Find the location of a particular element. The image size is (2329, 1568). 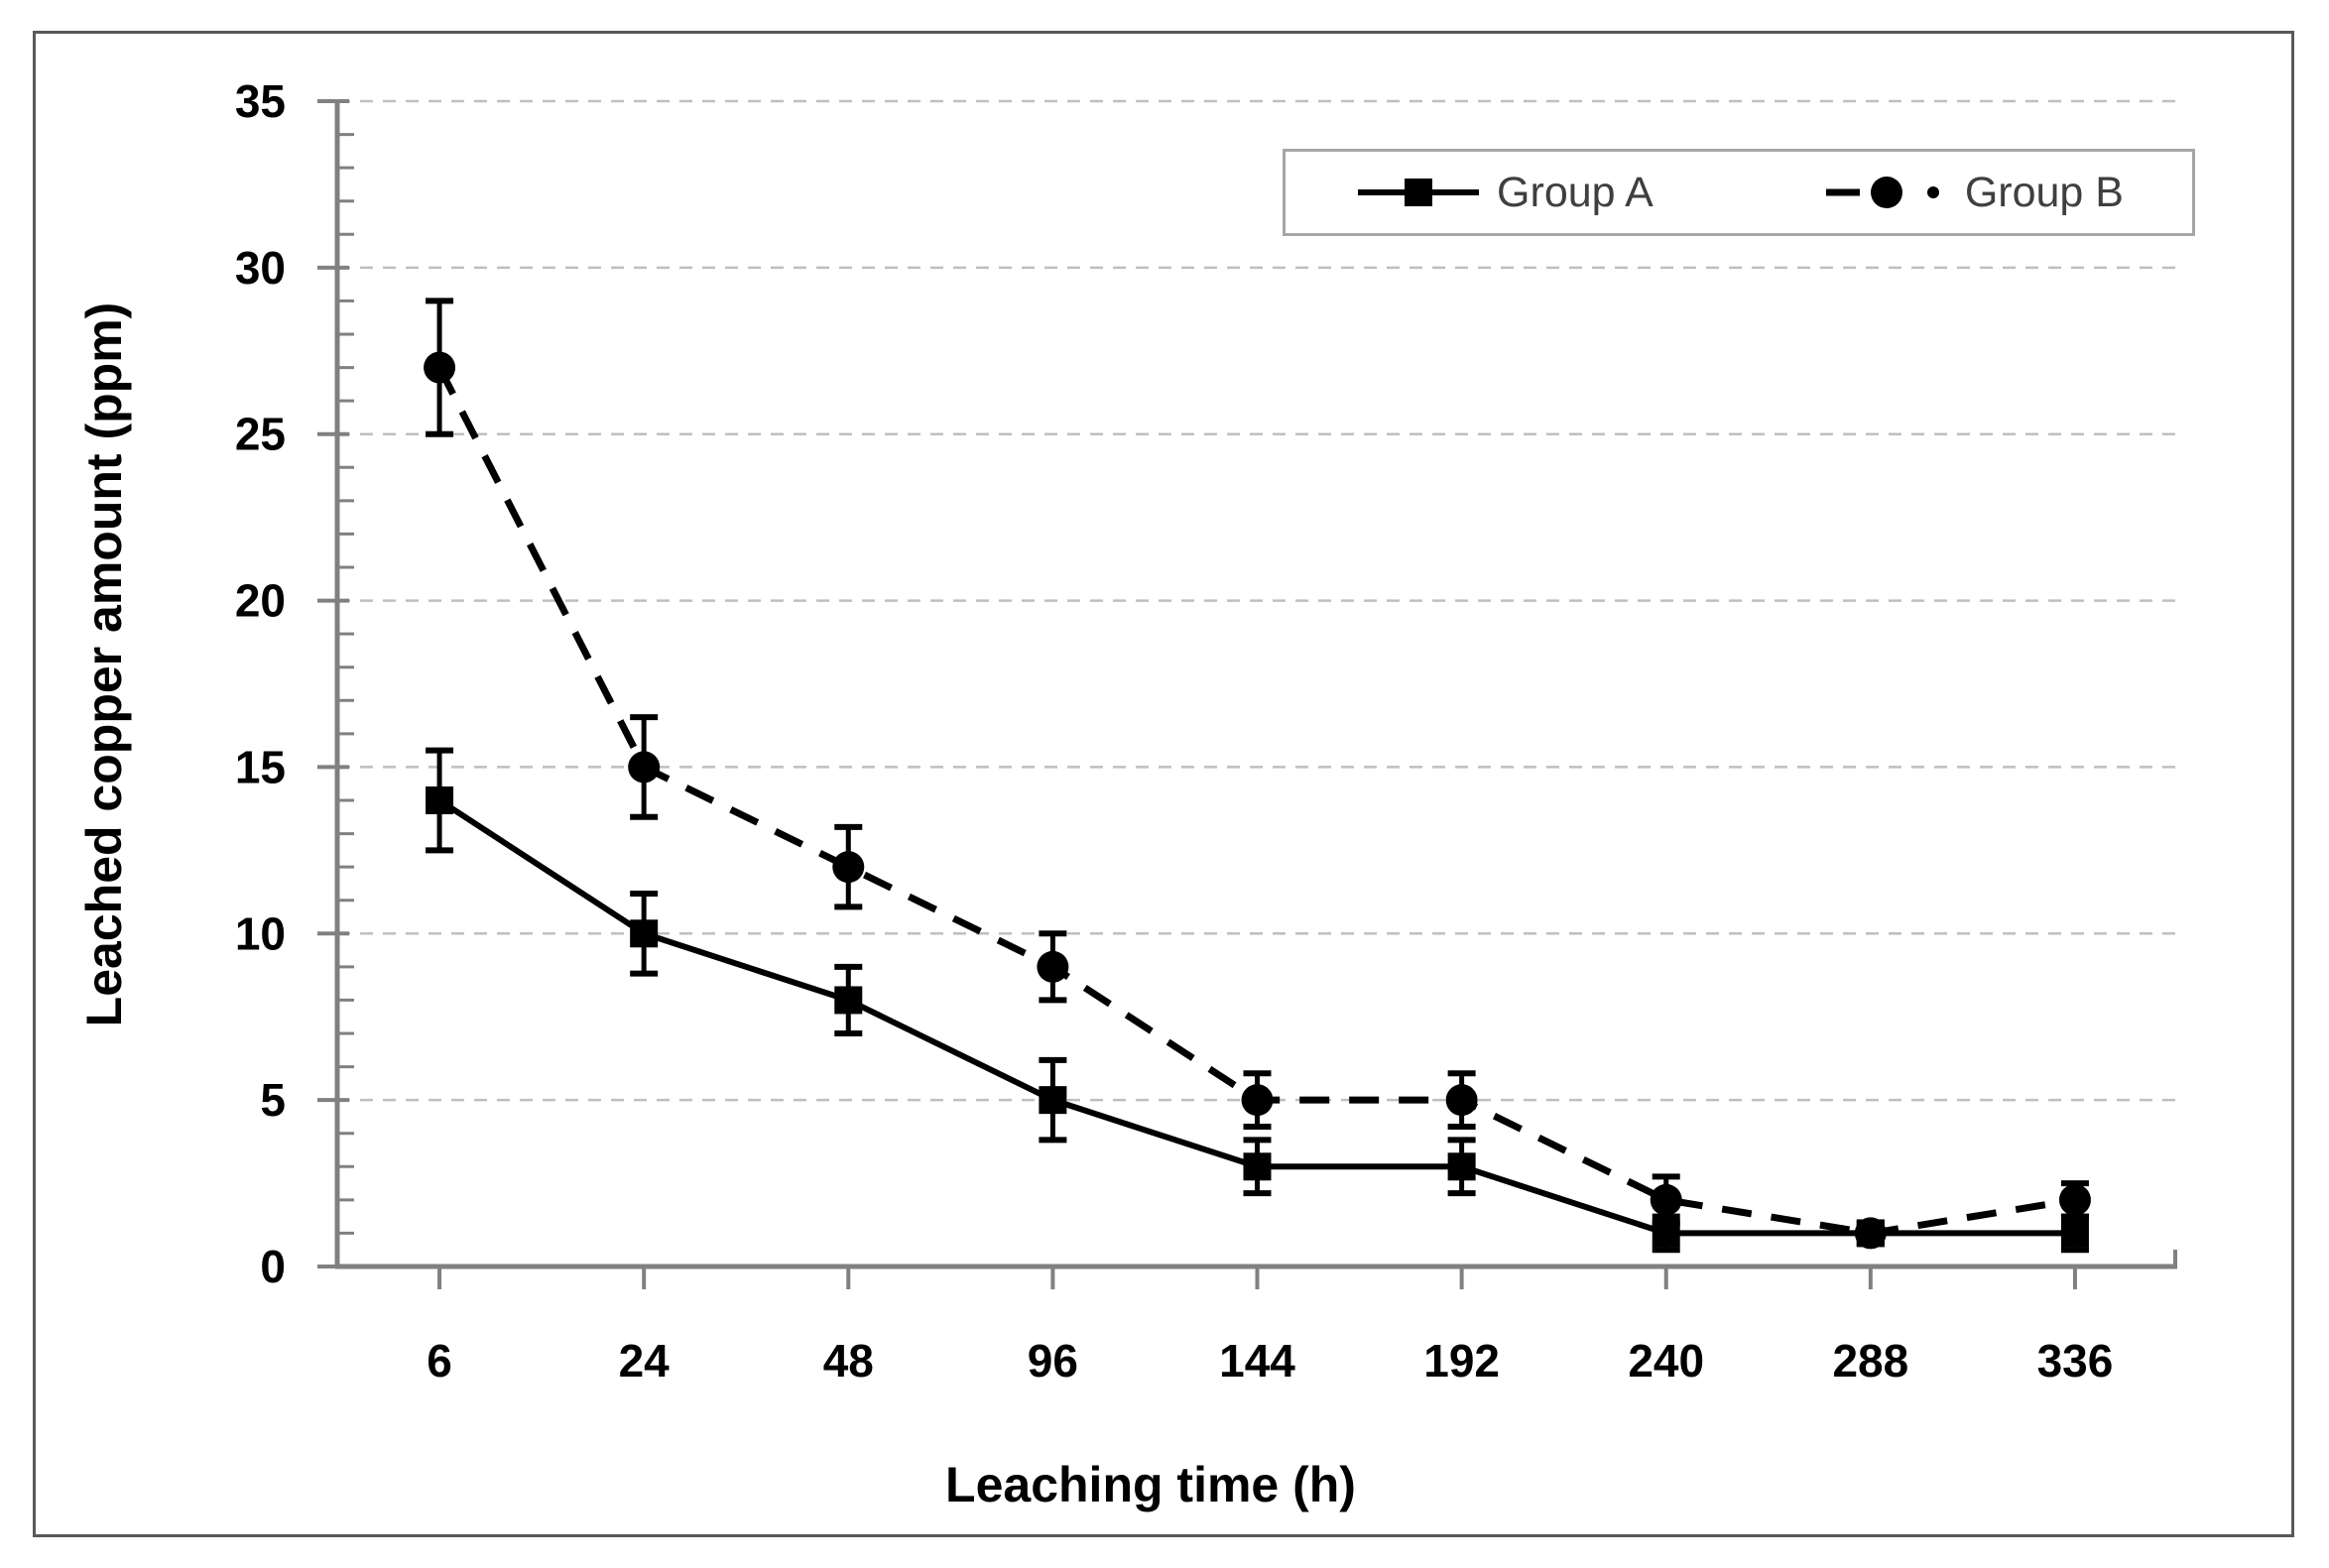

y-tick-labels: 0 5 10 15 20 25 30 35 is located at coordinates (260, 683).